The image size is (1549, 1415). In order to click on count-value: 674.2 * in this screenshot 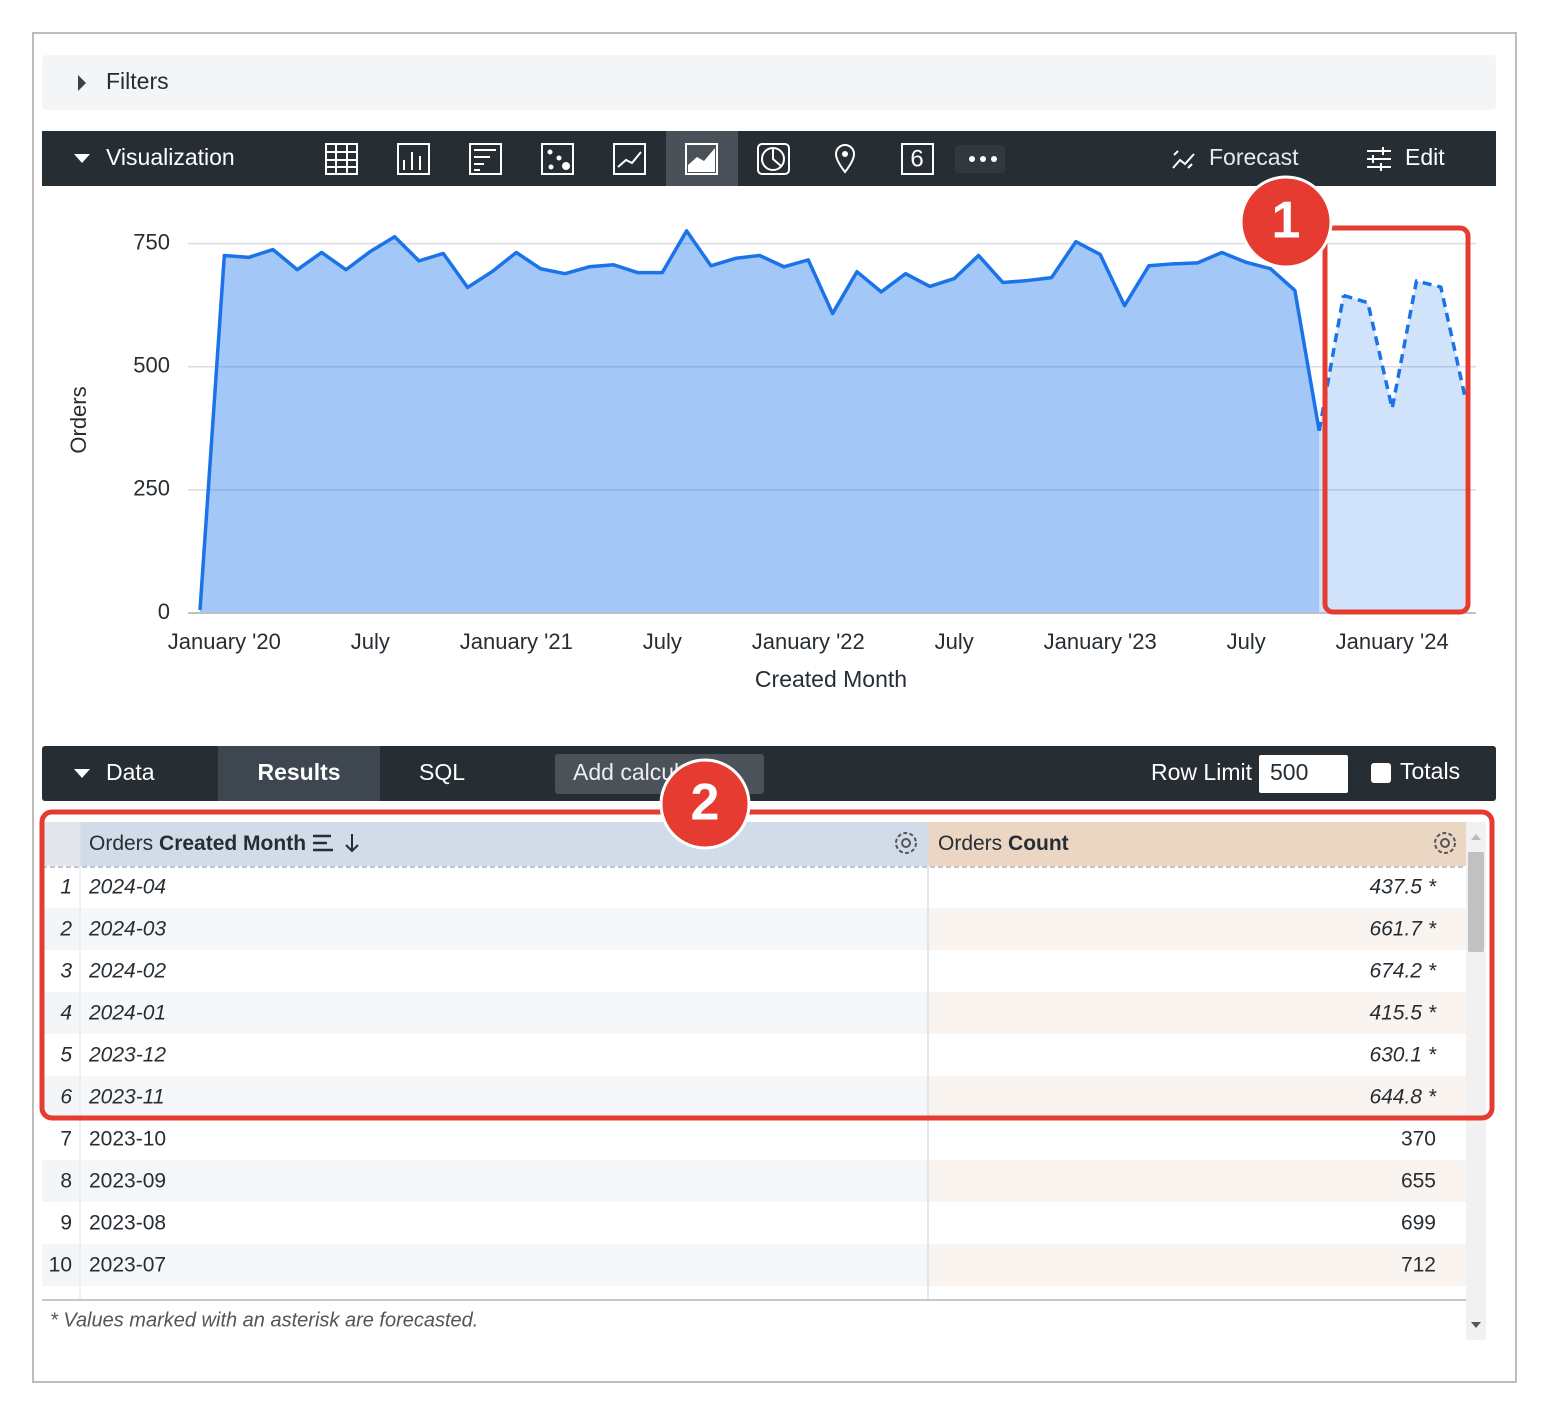, I will do `click(1402, 971)`.